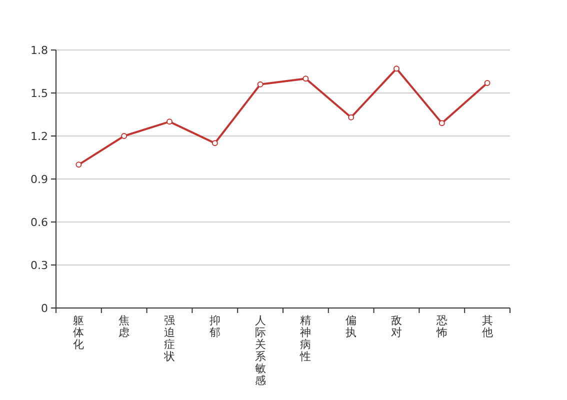 This screenshot has height=400, width=567. Describe the element at coordinates (39, 136) in the screenshot. I see `y-tick-label: 1.2` at that location.